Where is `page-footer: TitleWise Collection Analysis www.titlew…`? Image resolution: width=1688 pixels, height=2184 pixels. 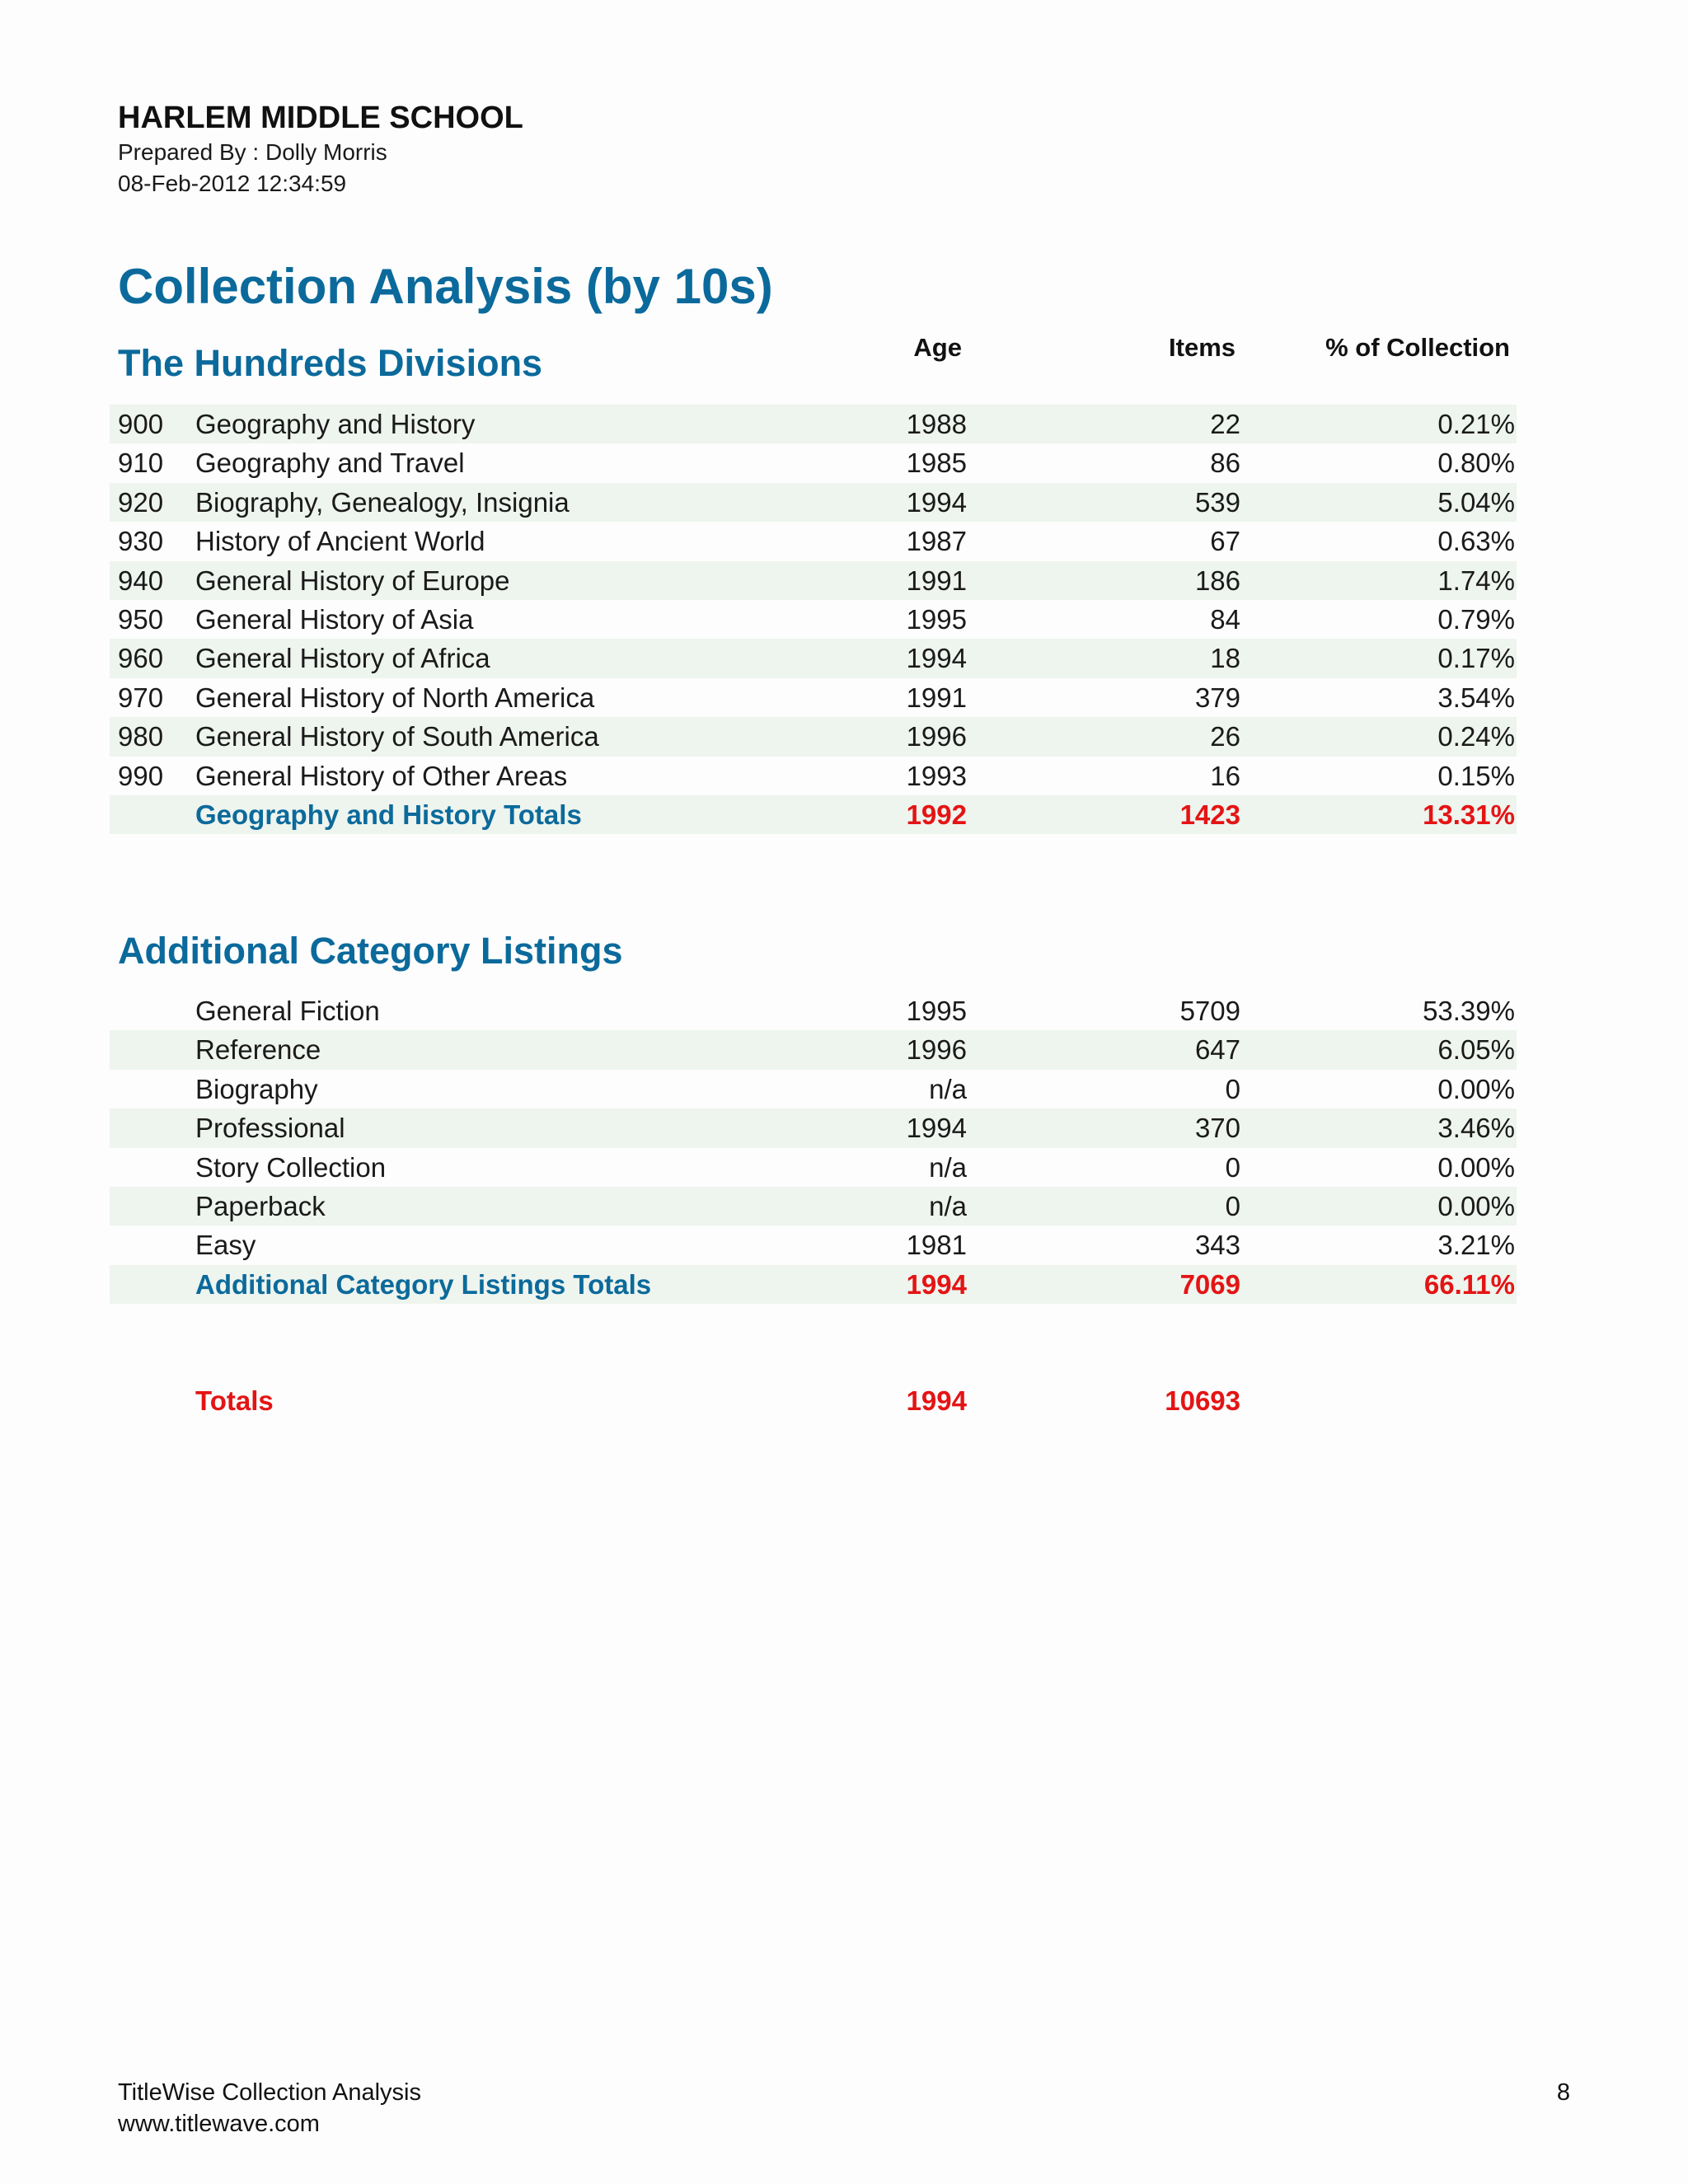
page-footer: TitleWise Collection Analysis www.titlew… is located at coordinates (269, 2108).